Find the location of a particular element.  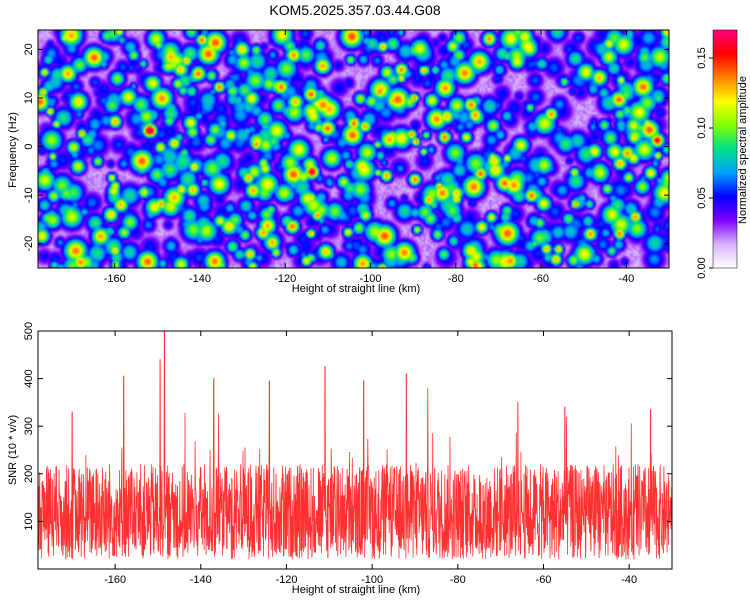

snr-x-tick-label: -40 is located at coordinates (629, 580).